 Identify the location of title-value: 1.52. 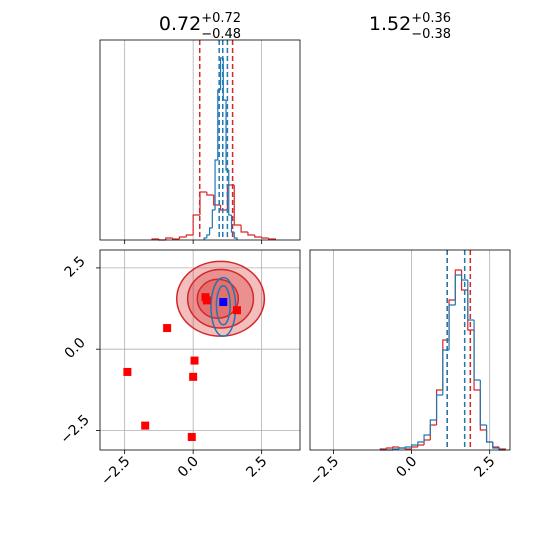
(390, 24).